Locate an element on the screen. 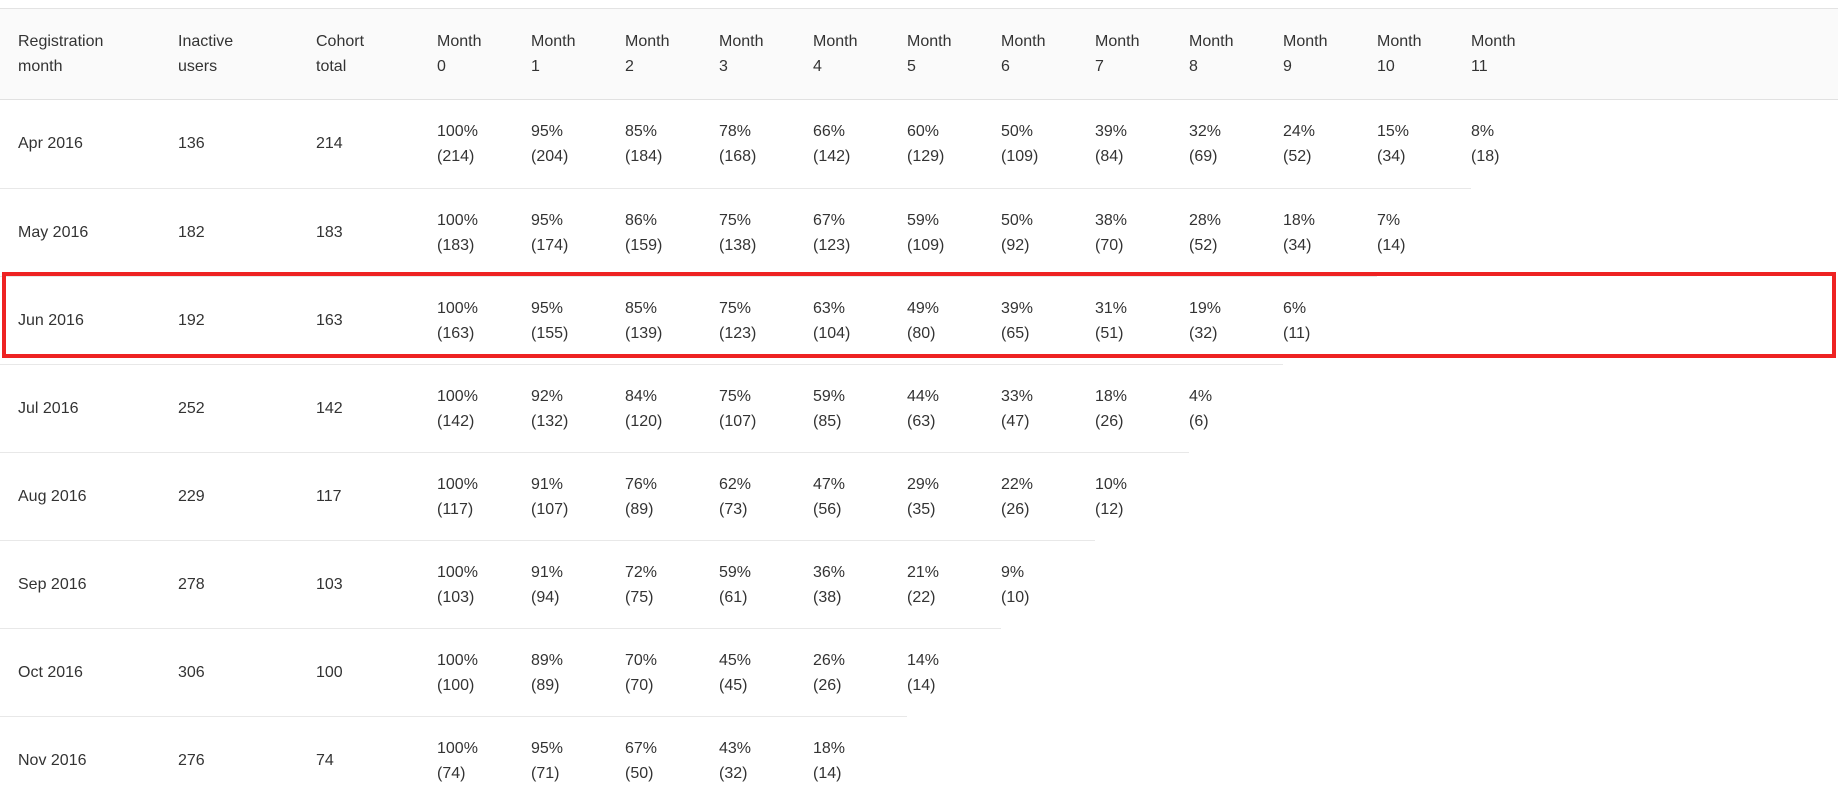 This screenshot has height=806, width=1838. count-value: (75) is located at coordinates (639, 597).